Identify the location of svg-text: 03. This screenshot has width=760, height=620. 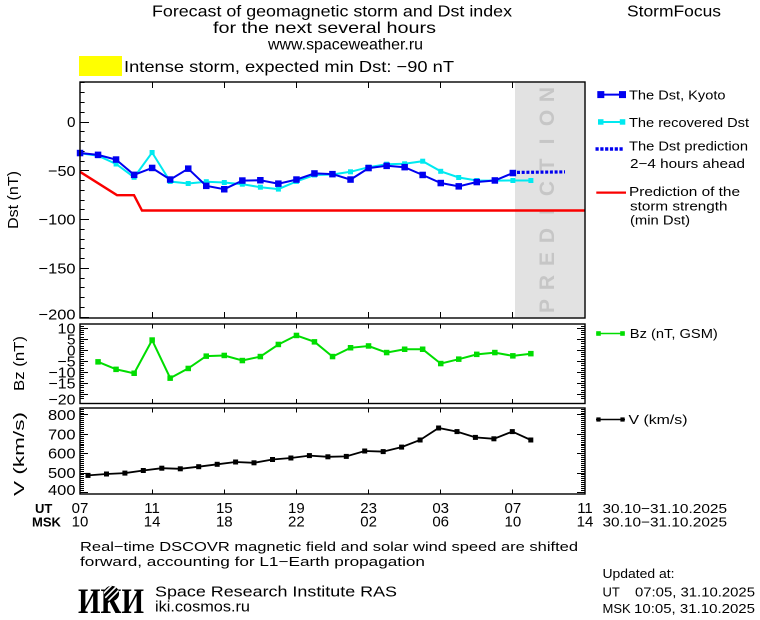
(440, 508).